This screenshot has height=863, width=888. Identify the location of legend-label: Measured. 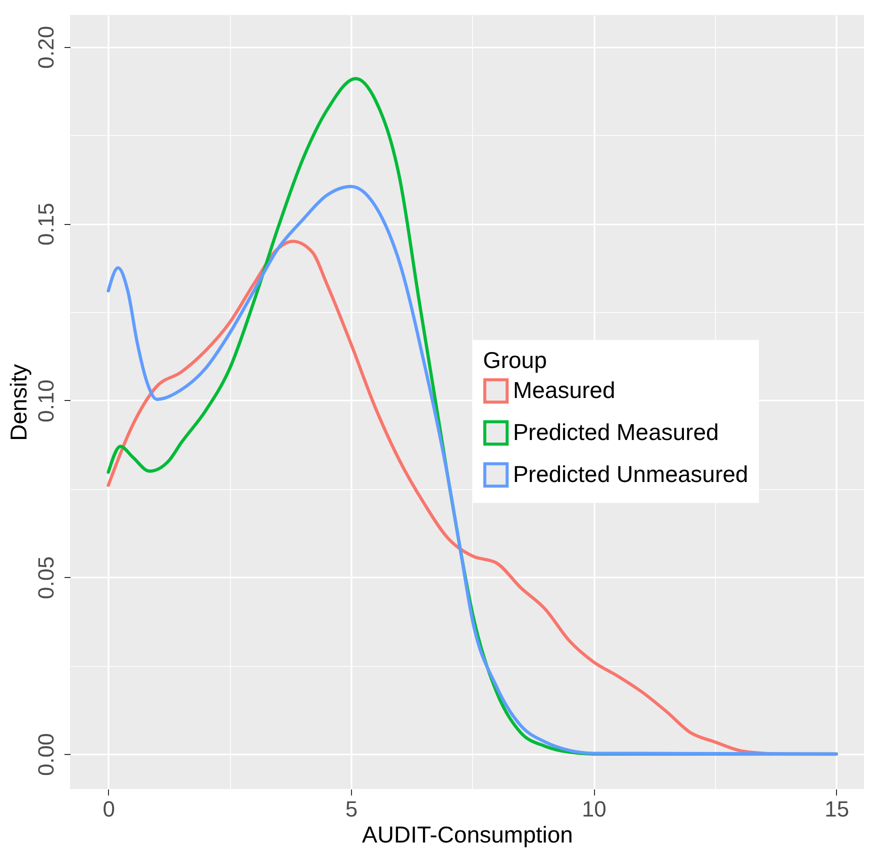
(564, 389).